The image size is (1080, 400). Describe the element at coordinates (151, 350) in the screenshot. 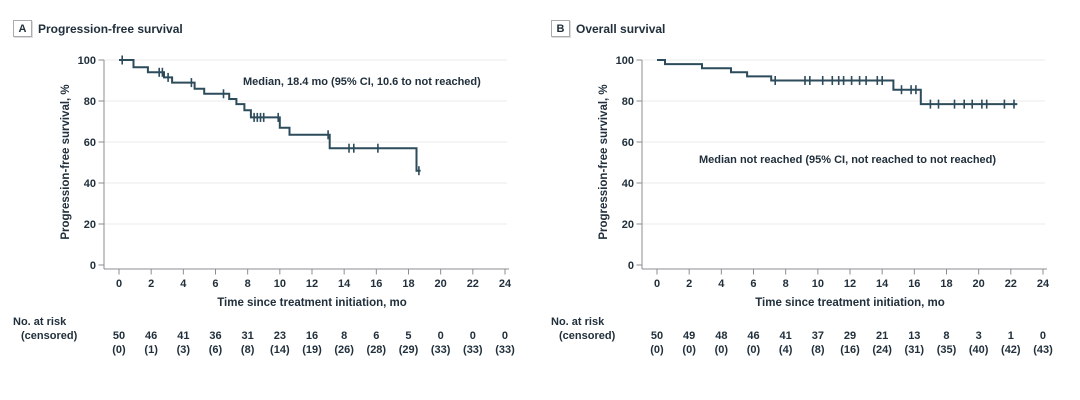

I see `censored-count: (1)` at that location.